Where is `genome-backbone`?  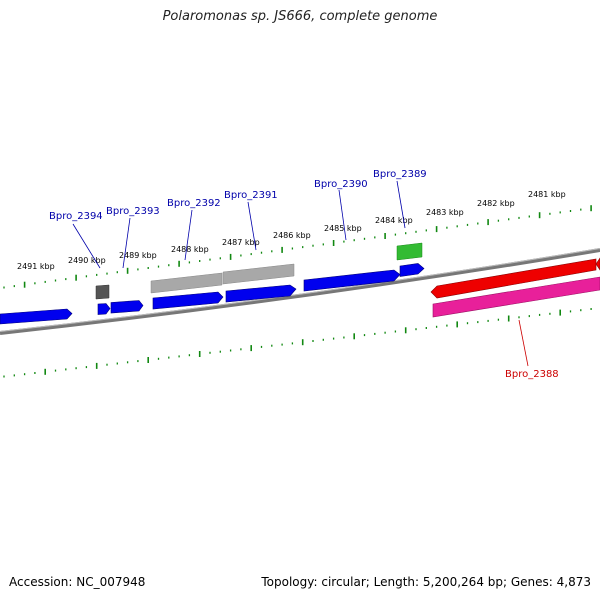
genome-backbone is located at coordinates (300, 291).